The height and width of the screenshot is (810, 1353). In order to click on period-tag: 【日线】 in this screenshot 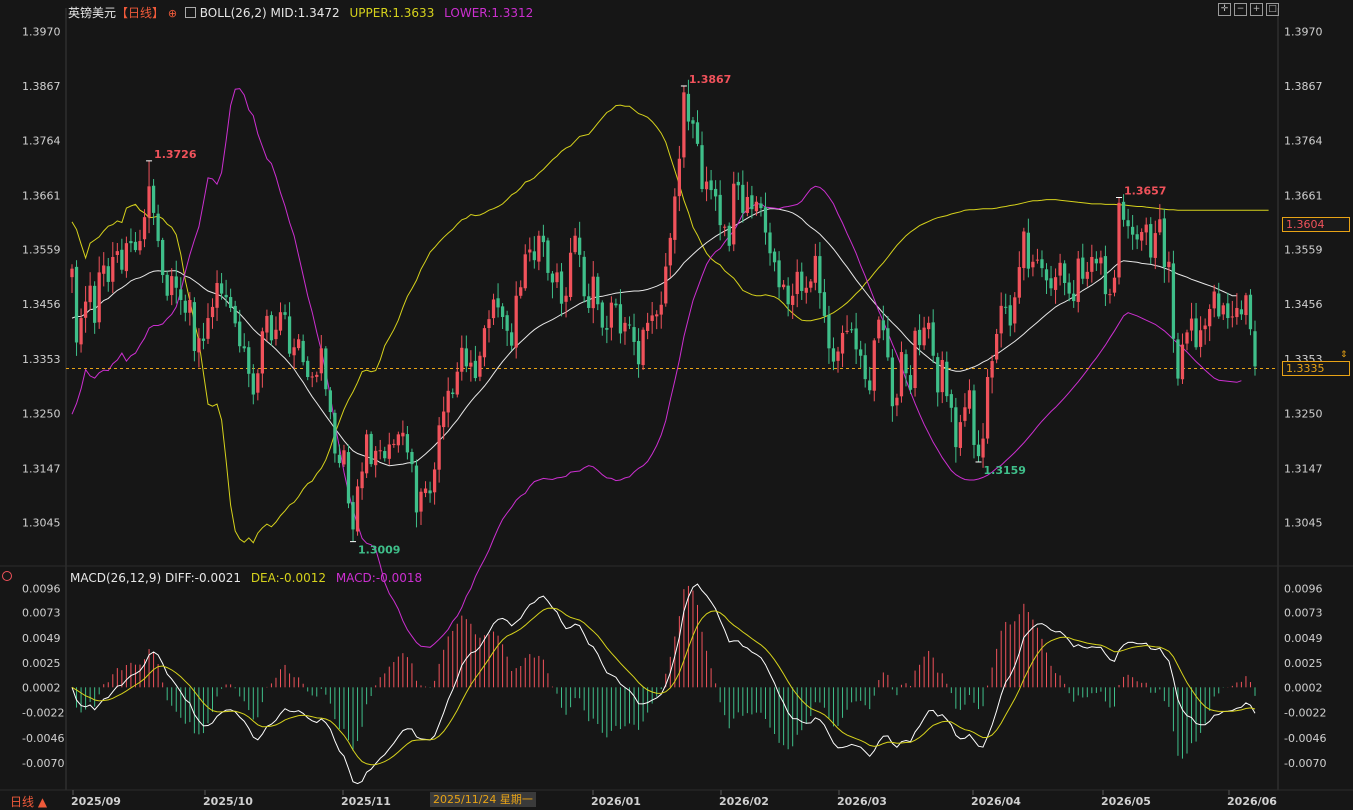, I will do `click(140, 13)`.